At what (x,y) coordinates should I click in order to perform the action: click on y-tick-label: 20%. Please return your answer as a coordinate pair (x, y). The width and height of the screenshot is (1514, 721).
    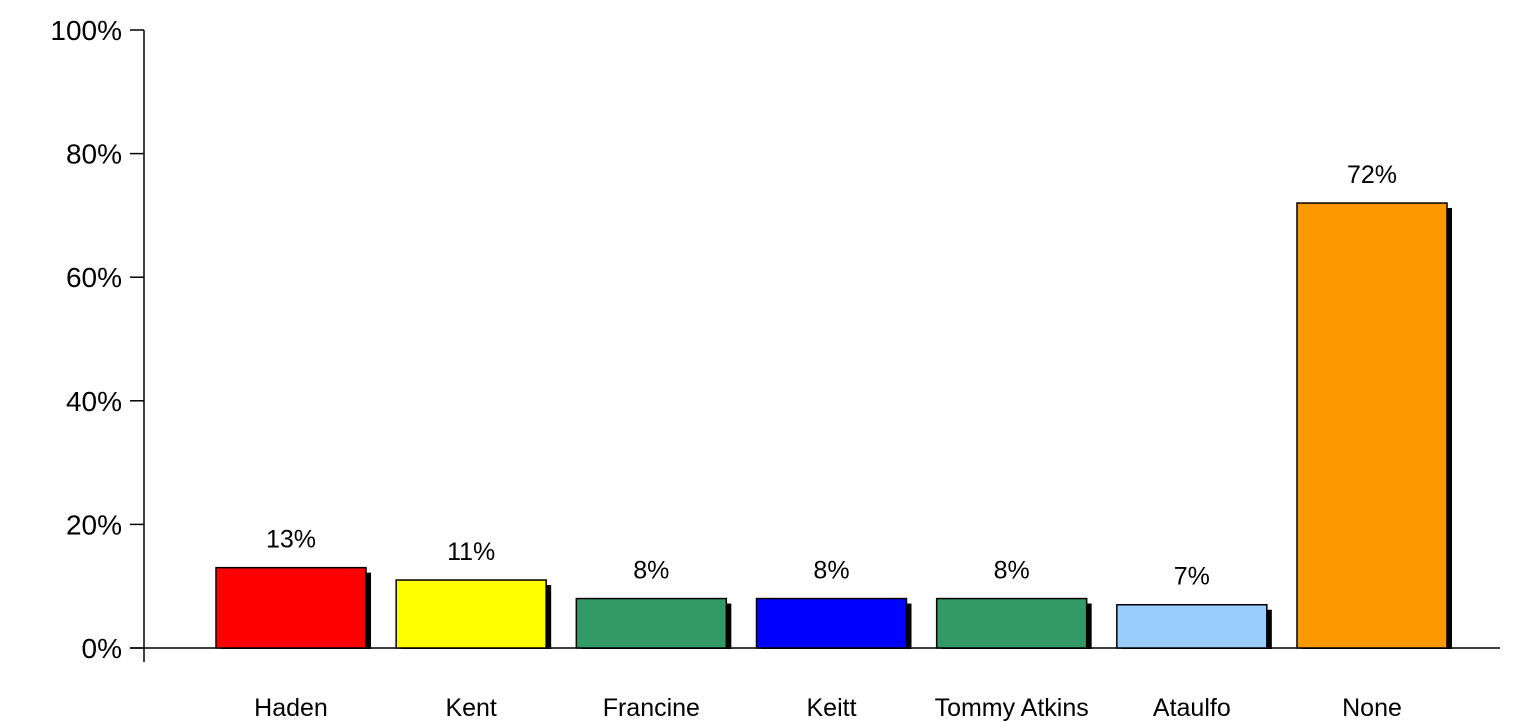
    Looking at the image, I should click on (94, 524).